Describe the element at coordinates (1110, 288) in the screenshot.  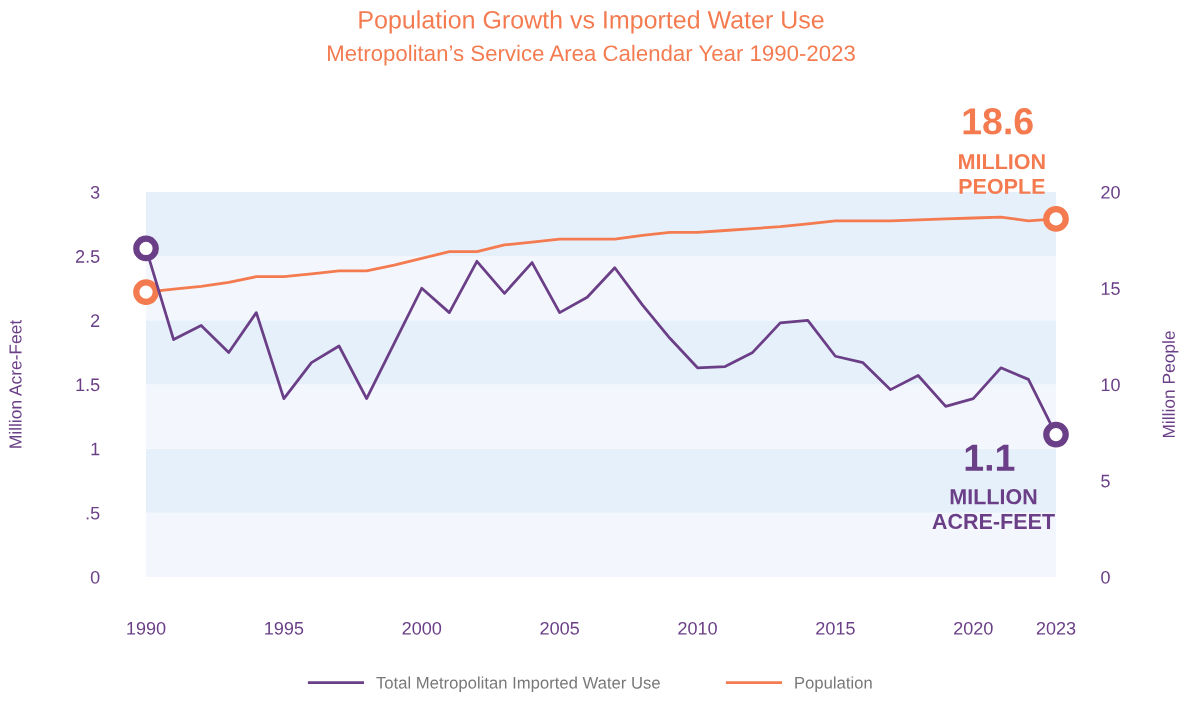
I see `y2-tick-label: 15` at that location.